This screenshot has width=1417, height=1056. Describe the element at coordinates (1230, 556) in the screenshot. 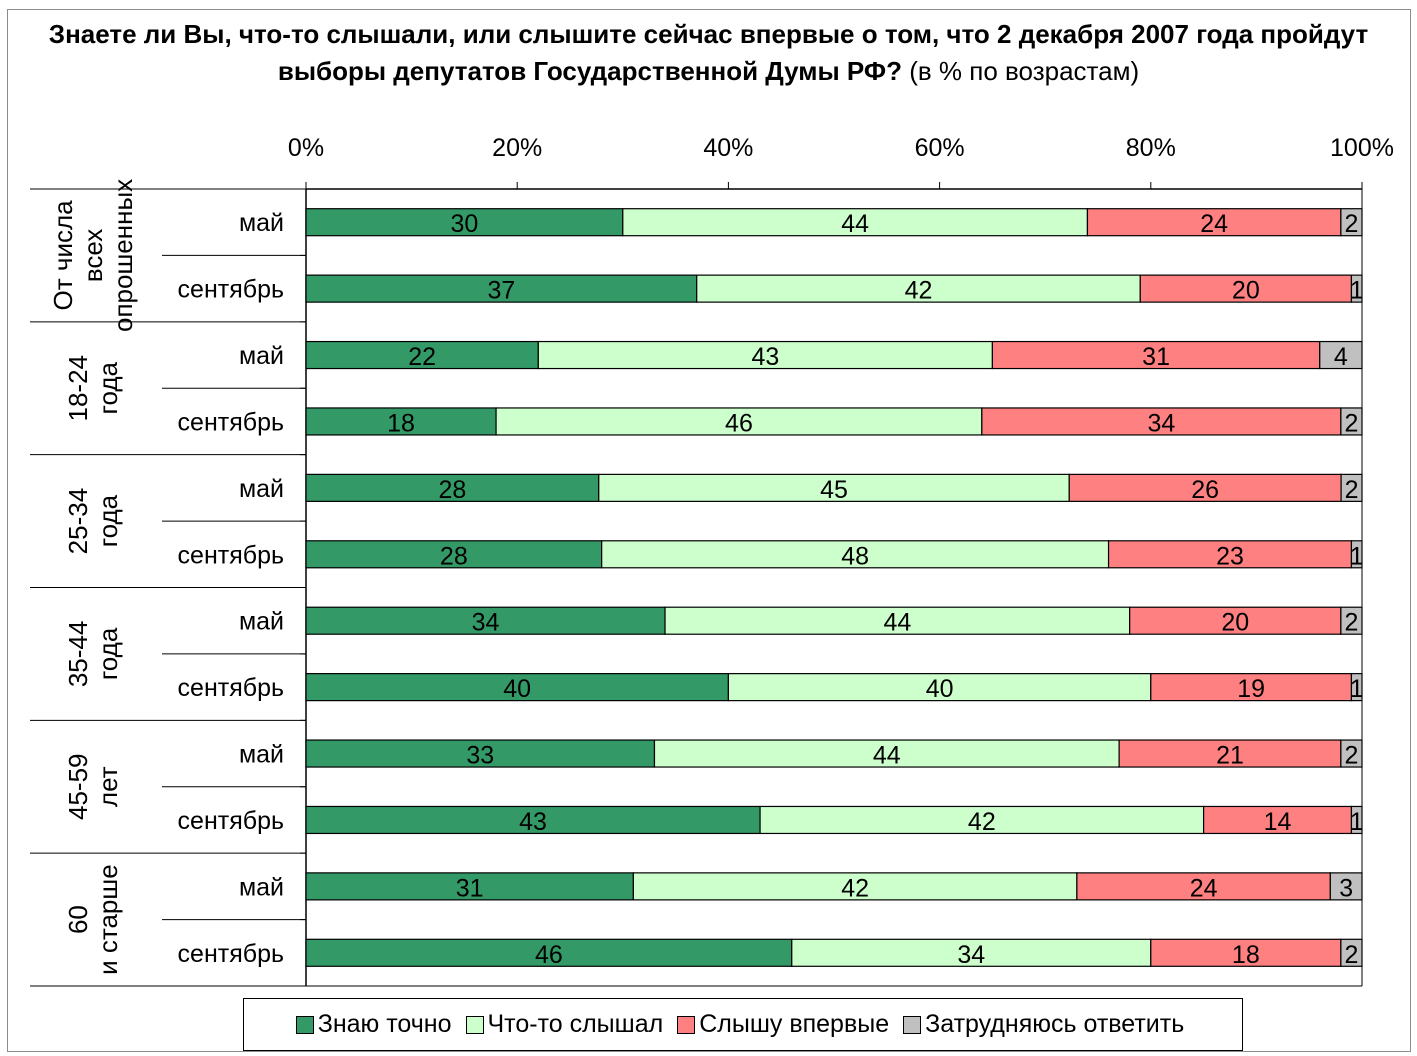

I see `data-label: 23` at that location.